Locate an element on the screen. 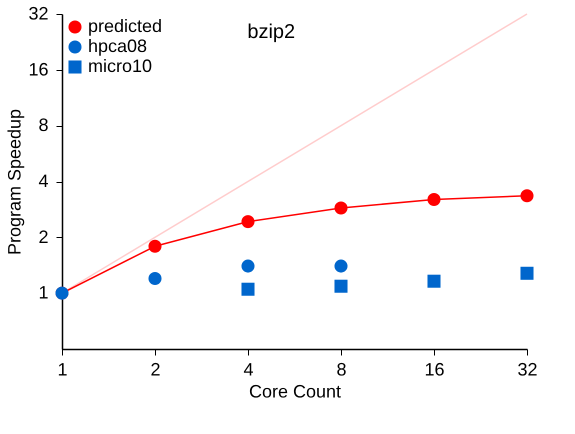 The image size is (575, 434). x-tick-label: 16 is located at coordinates (434, 370).